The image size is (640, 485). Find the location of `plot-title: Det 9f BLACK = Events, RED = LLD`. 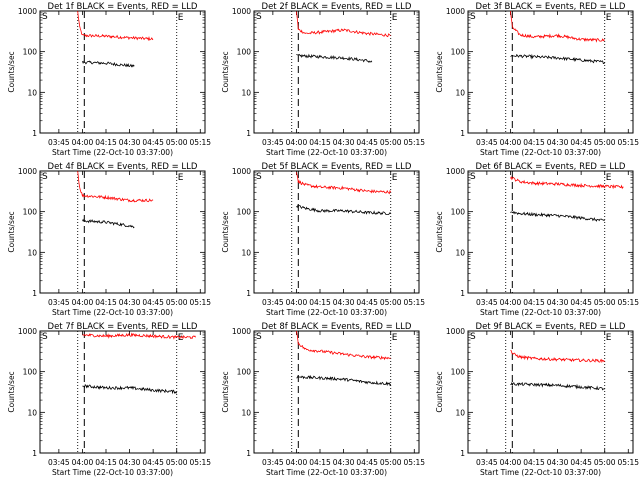

plot-title: Det 9f BLACK = Events, RED = LLD is located at coordinates (551, 327).